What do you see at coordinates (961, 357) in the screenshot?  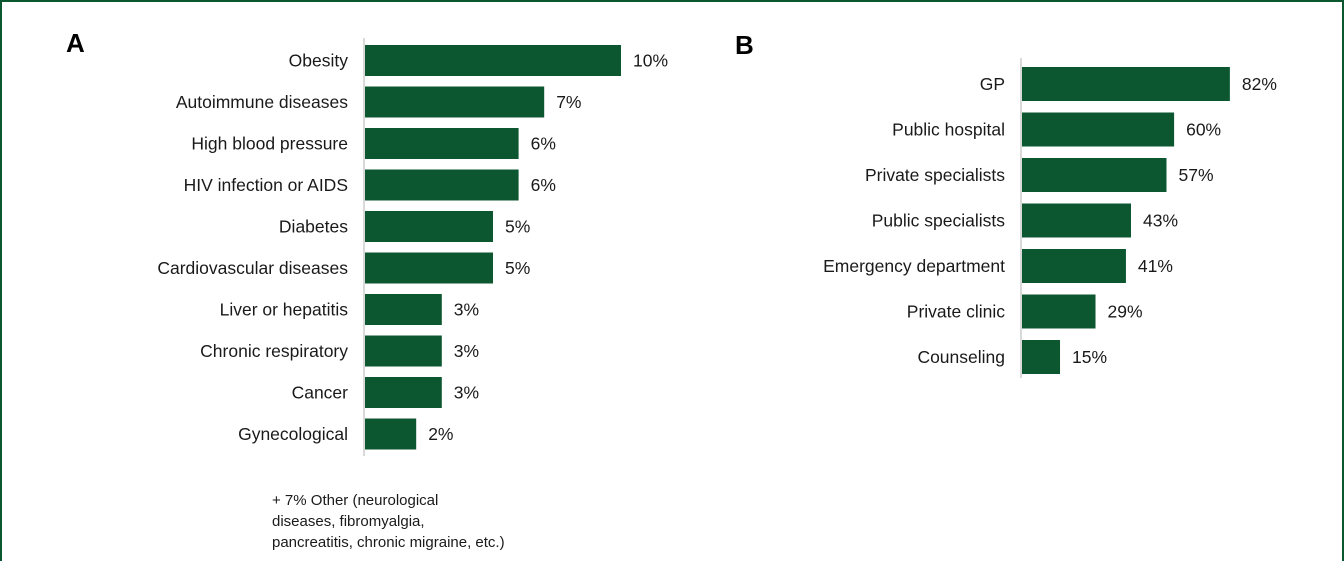 I see `category-label: Counseling` at bounding box center [961, 357].